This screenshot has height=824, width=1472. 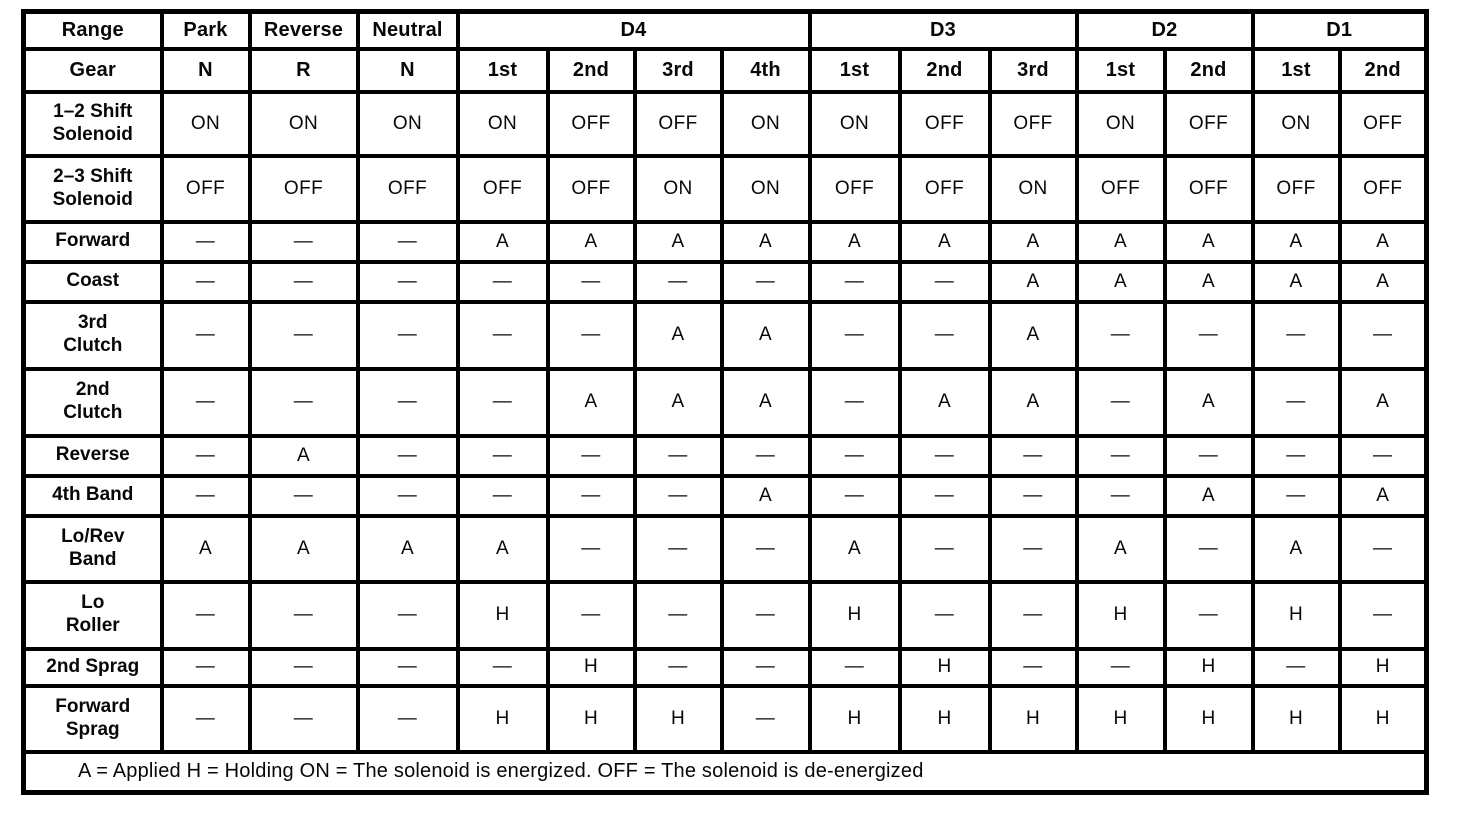 What do you see at coordinates (205, 30) in the screenshot?
I see `range-group-header: Park` at bounding box center [205, 30].